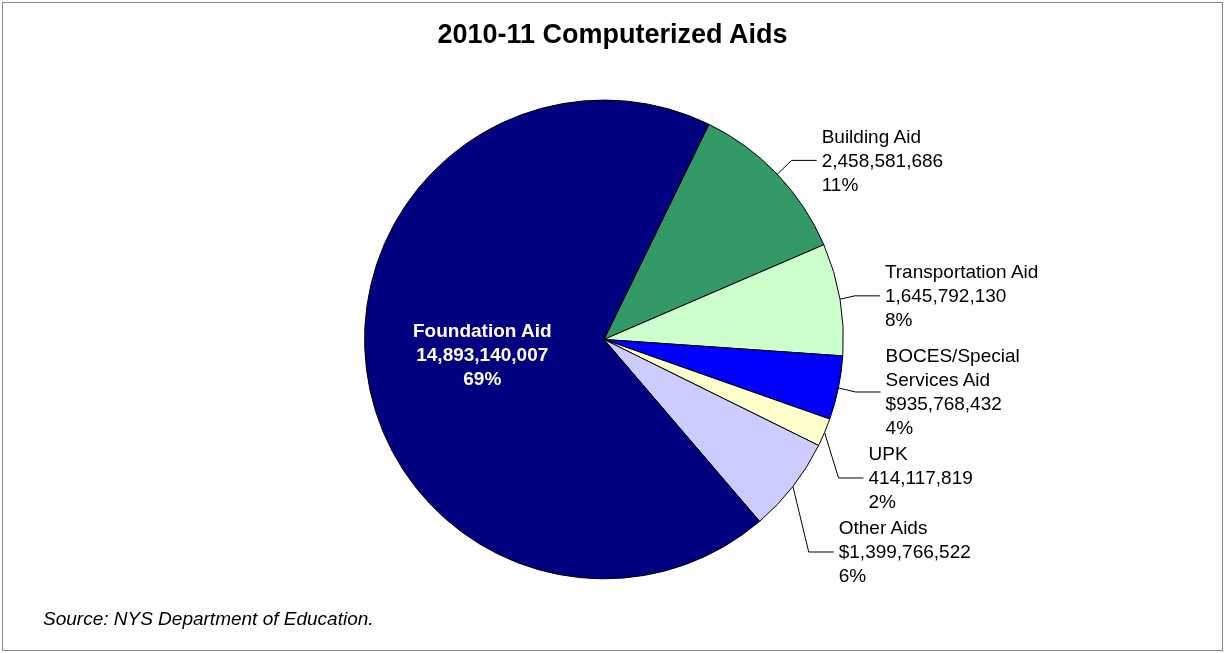 The image size is (1225, 653). What do you see at coordinates (945, 308) in the screenshot?
I see `data-label: 1,645,792,130 8%` at bounding box center [945, 308].